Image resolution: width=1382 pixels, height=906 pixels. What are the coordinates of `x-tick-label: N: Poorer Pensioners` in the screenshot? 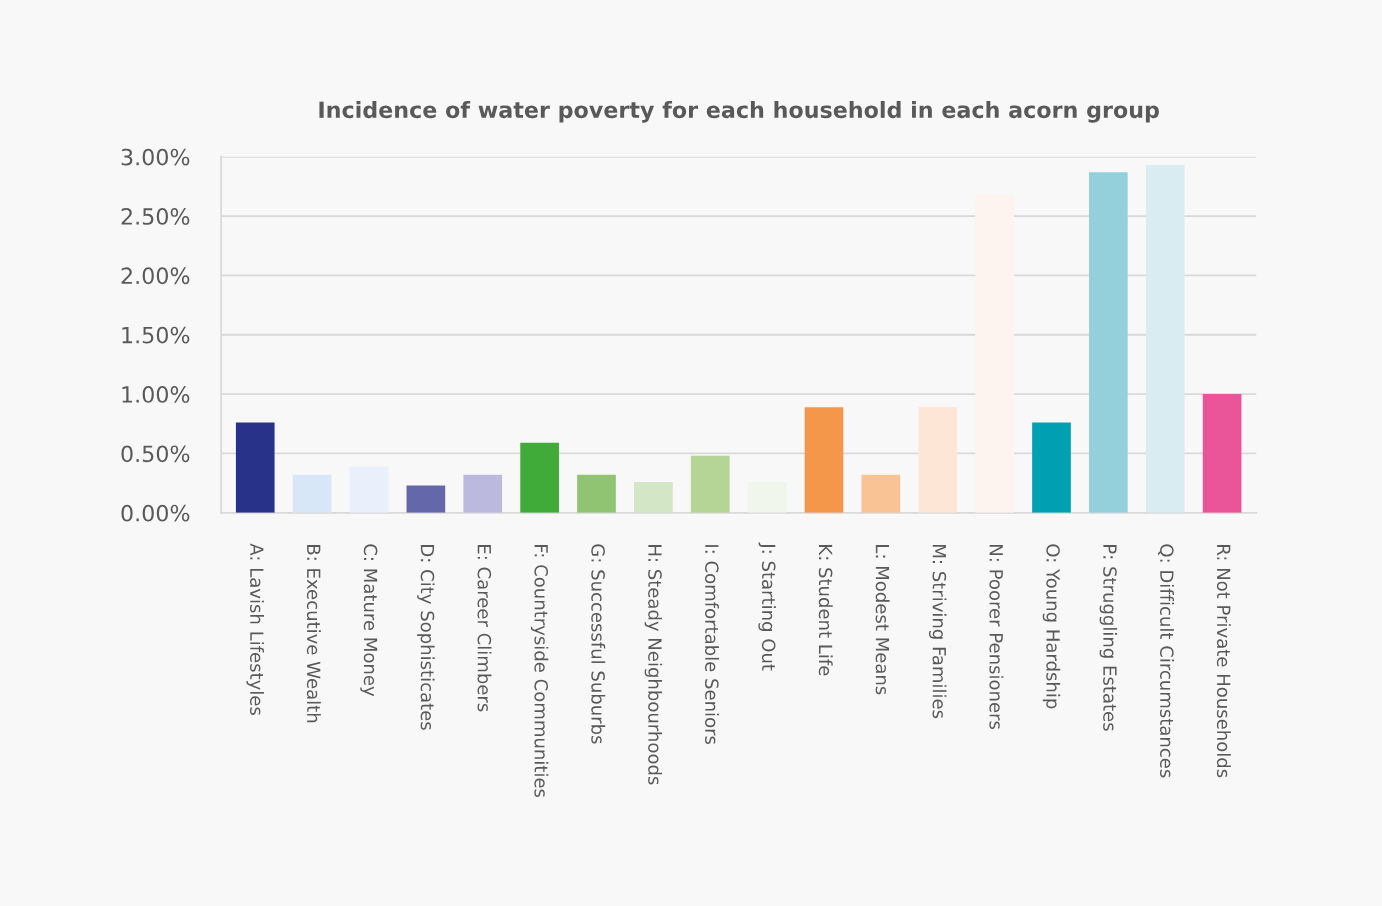 It's located at (996, 637).